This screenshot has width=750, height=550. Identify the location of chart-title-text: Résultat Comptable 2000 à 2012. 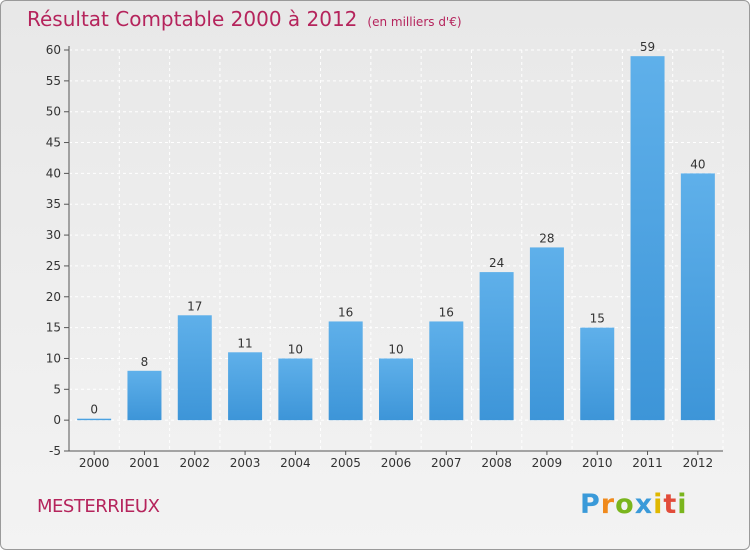
(192, 19).